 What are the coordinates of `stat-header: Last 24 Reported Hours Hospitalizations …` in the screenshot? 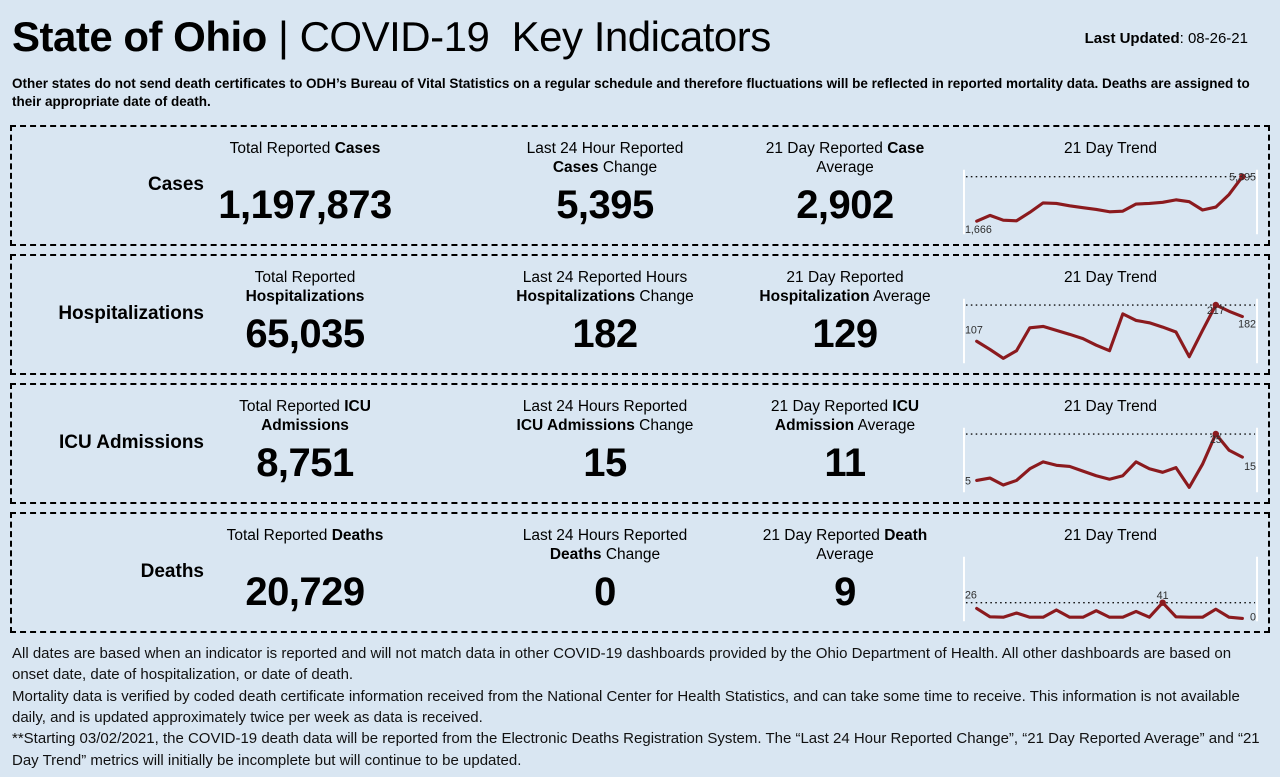 It's located at (605, 288).